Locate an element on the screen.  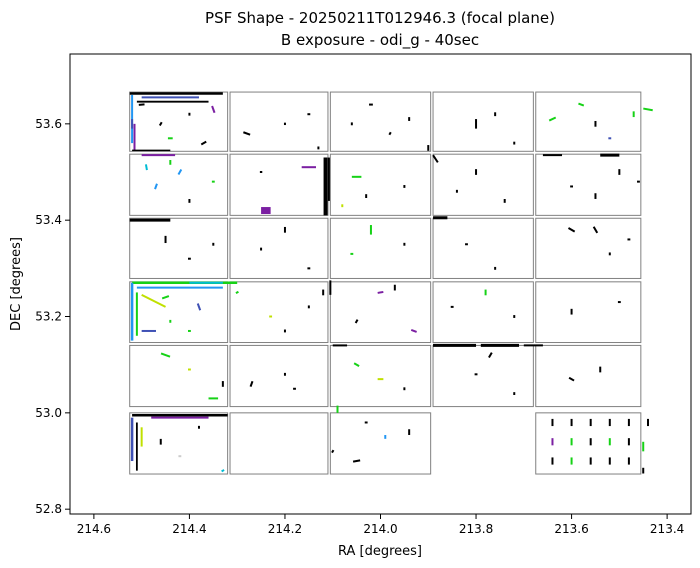
x-tick-label: 213.8 is located at coordinates (476, 529).